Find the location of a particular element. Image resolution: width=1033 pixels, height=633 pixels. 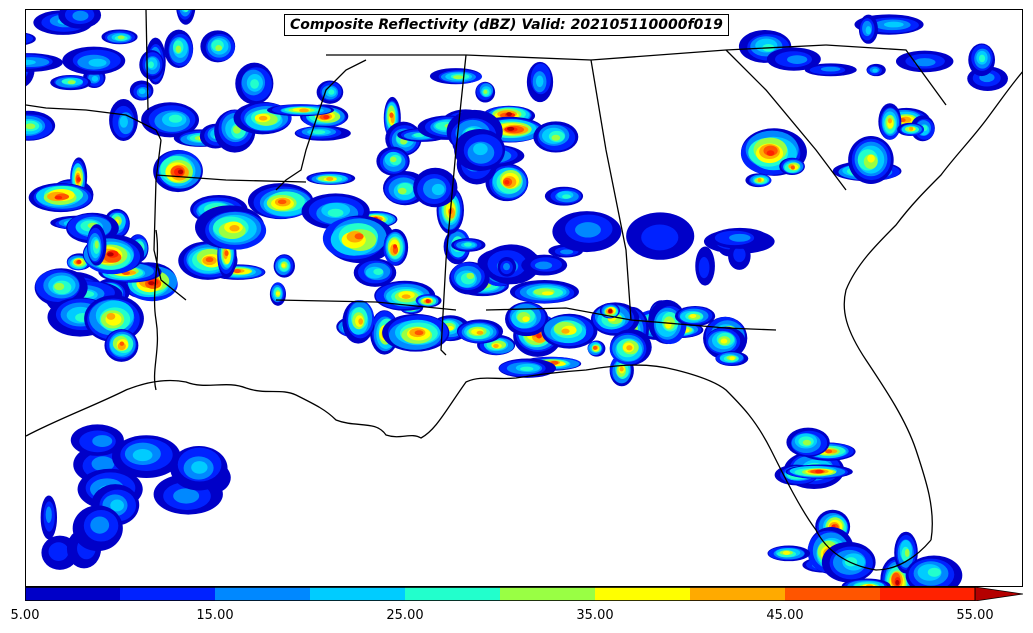

border-nc-sc is located at coordinates (886, 75).